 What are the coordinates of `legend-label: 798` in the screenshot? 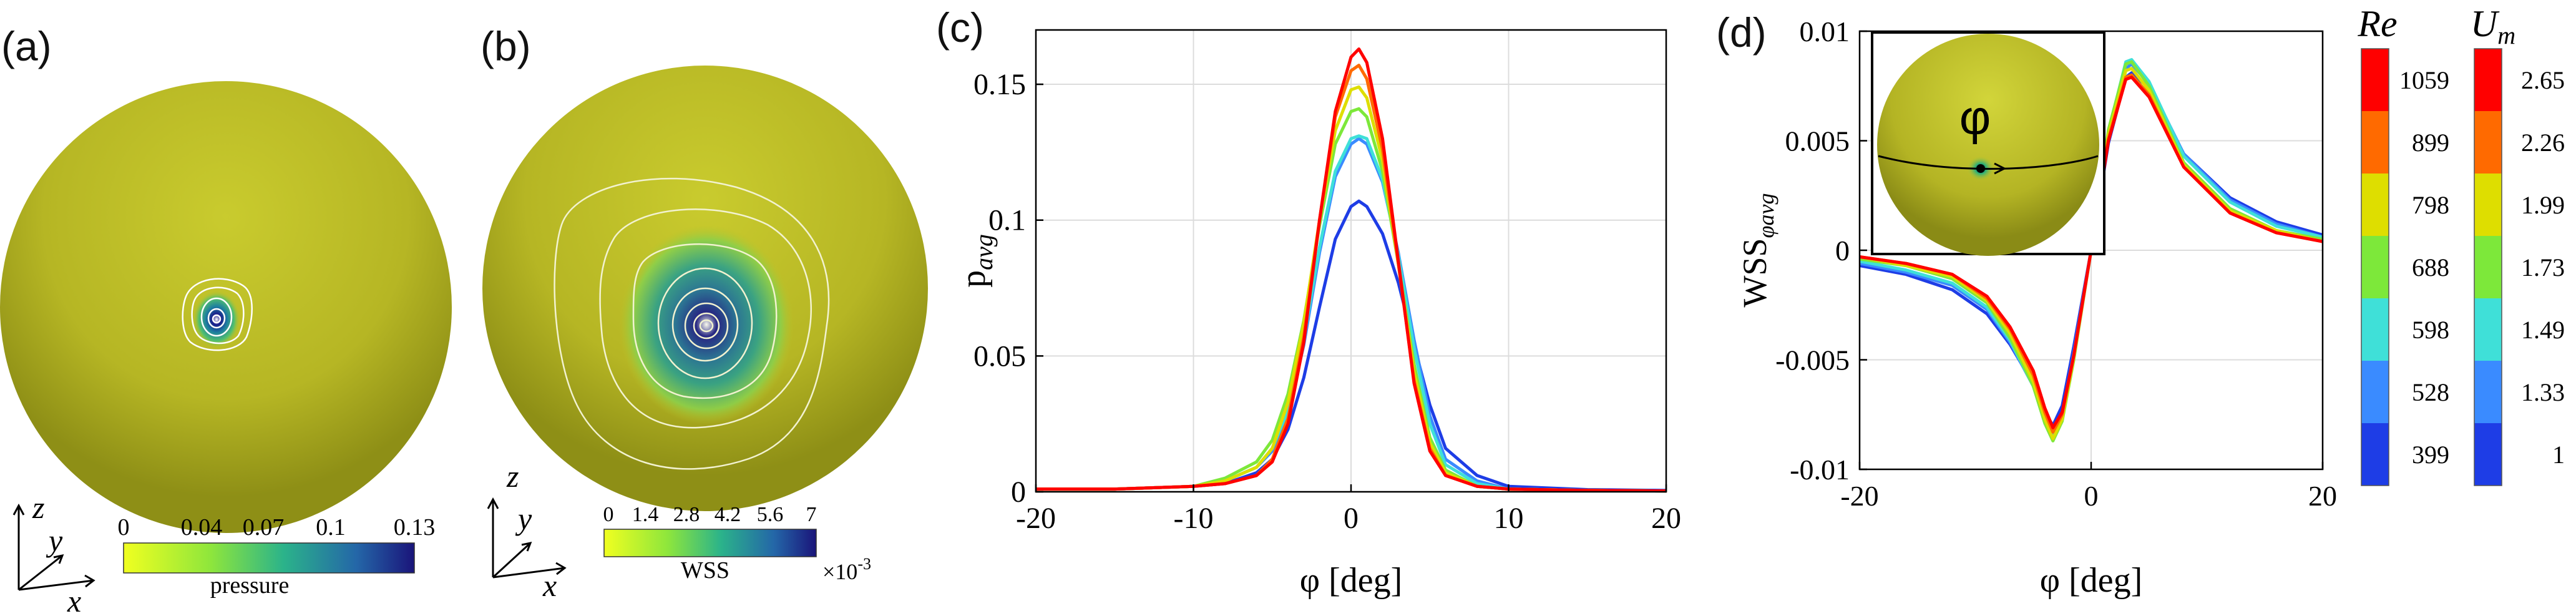 It's located at (2430, 205).